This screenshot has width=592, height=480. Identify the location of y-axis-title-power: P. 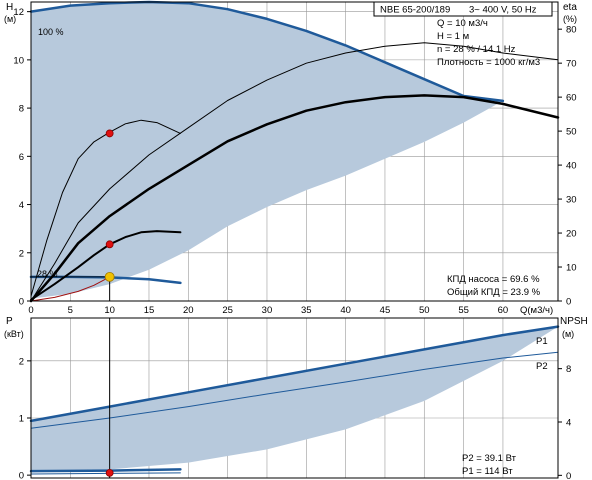
(9, 321).